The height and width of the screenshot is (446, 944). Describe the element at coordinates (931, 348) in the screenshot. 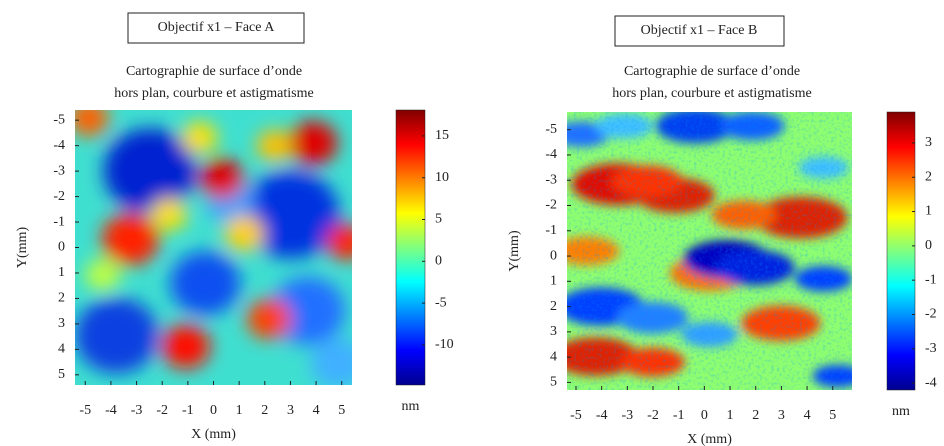

I see `colorbar-tick-label: -3` at that location.